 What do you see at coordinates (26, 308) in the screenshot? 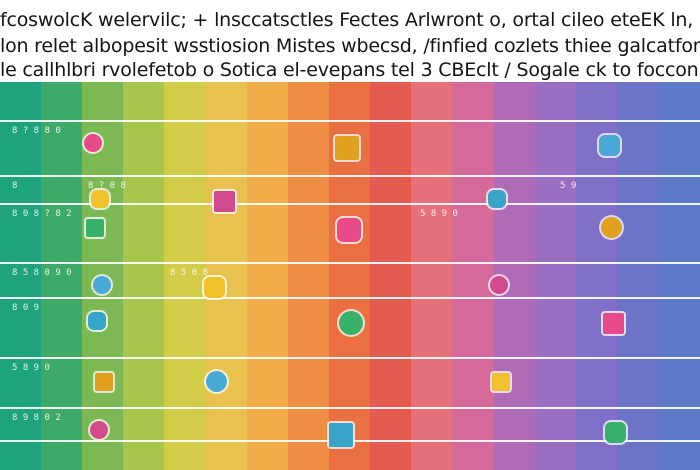
I see `row-label: 8 0 9` at bounding box center [26, 308].